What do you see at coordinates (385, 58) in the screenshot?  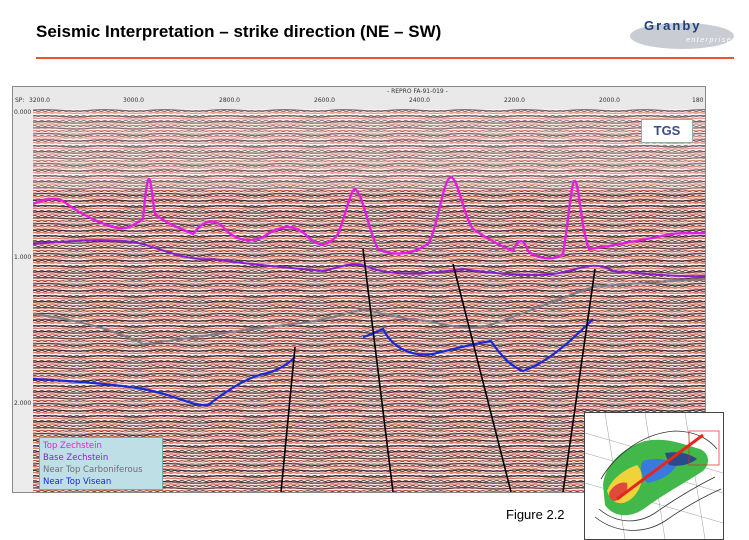 I see `title-rule` at bounding box center [385, 58].